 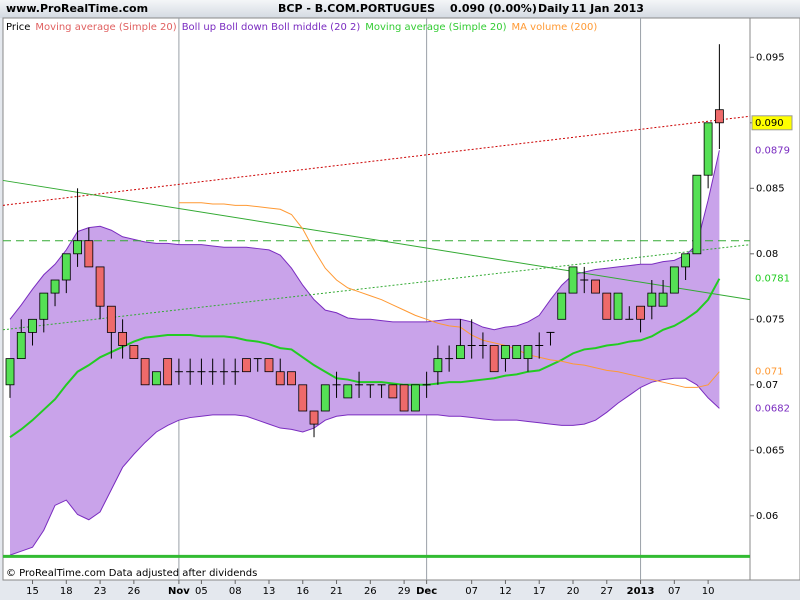 I want to click on site: www.ProRealTime.com, so click(x=77, y=8).